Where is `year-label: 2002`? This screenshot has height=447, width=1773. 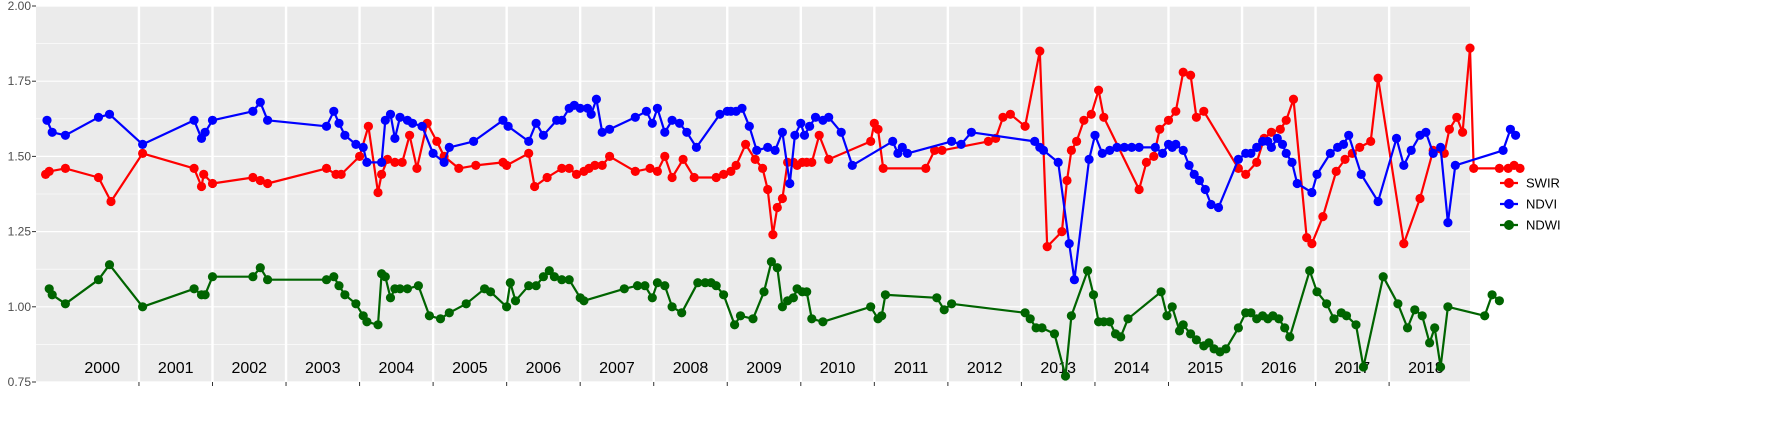
year-label: 2002 is located at coordinates (249, 368).